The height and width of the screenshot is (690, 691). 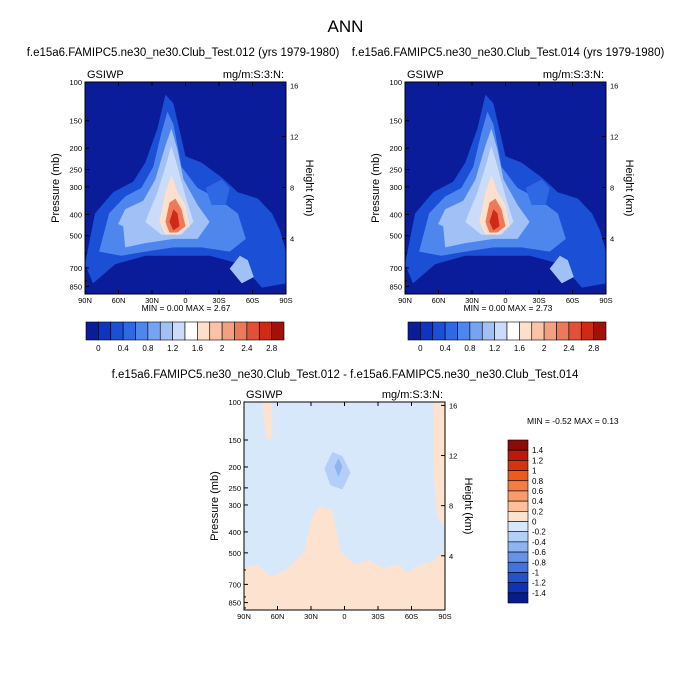 What do you see at coordinates (614, 85) in the screenshot?
I see `y2-tick-label: 16` at bounding box center [614, 85].